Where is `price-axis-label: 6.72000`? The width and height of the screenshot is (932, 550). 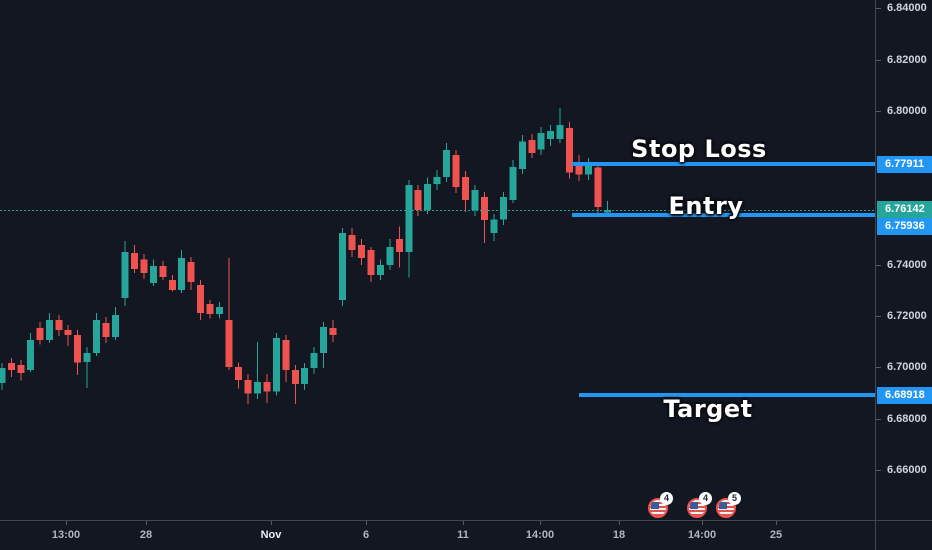
price-axis-label: 6.72000 is located at coordinates (907, 316).